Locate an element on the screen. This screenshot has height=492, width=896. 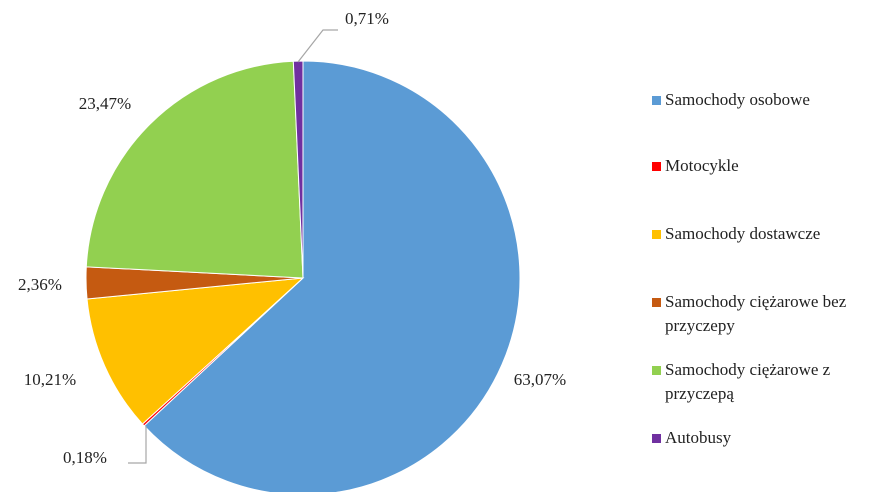
legend-item: Samochody ciężarowe z przyczepą is located at coordinates (772, 382).